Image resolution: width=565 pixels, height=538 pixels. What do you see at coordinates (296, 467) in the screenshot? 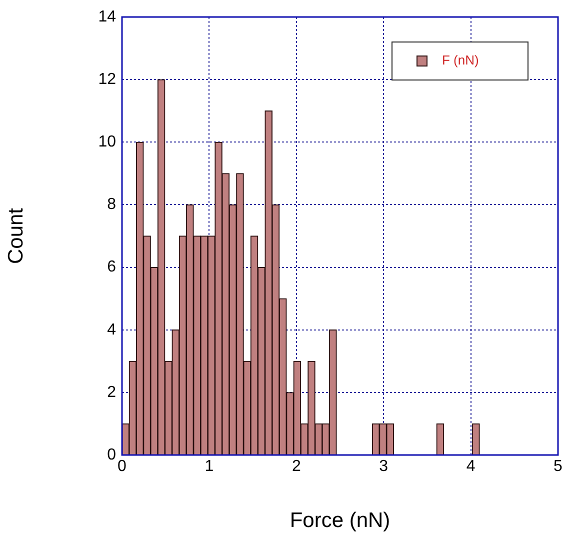
I see `x-tick-label: 2` at bounding box center [296, 467].